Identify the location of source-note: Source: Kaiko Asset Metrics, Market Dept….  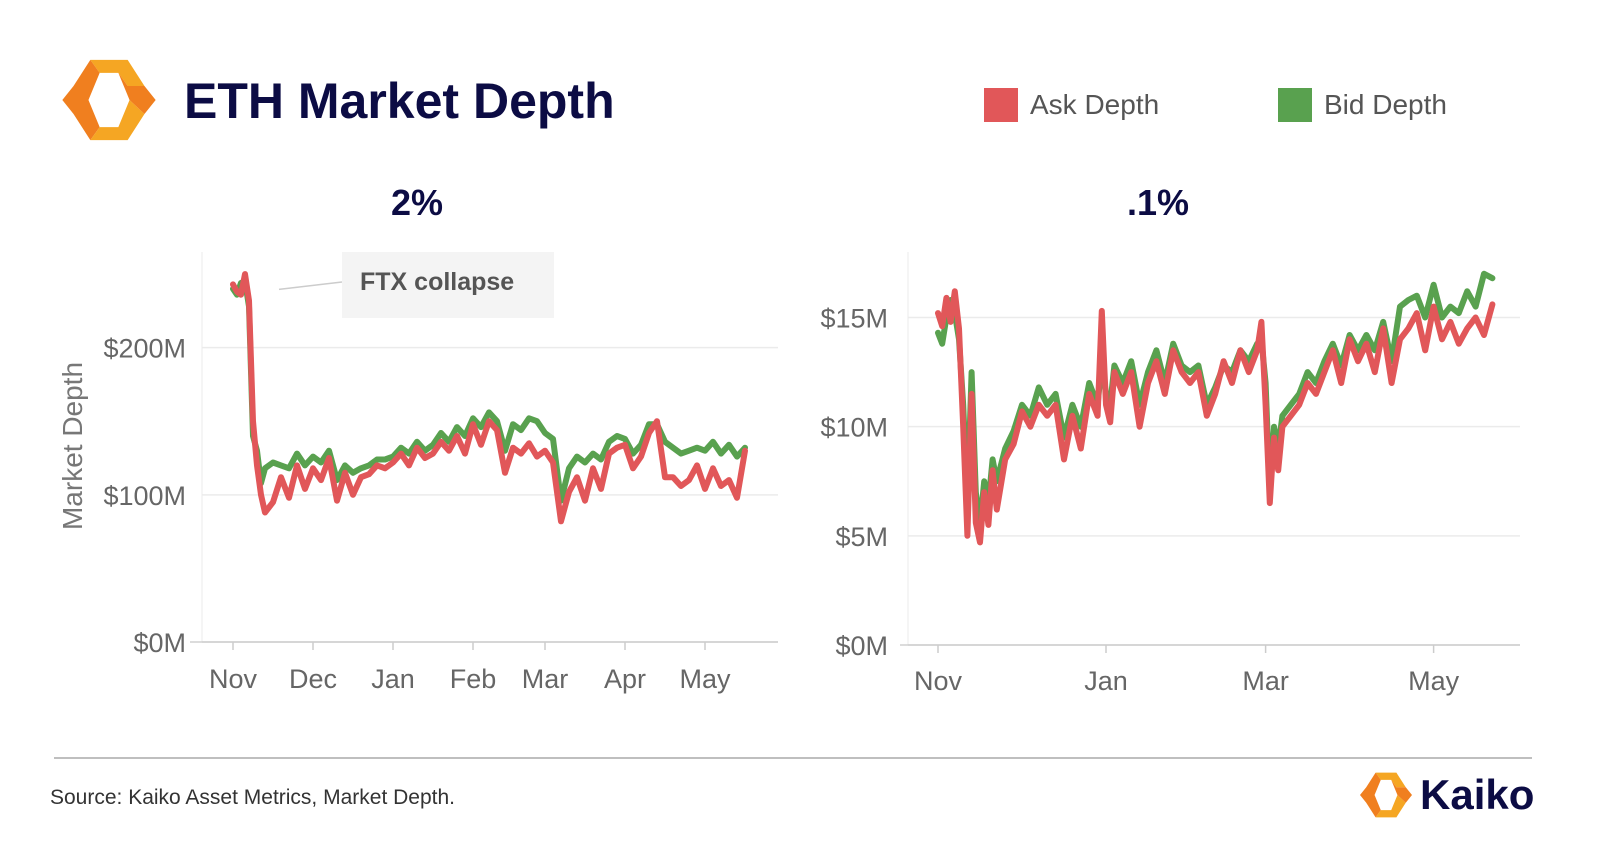
(252, 797).